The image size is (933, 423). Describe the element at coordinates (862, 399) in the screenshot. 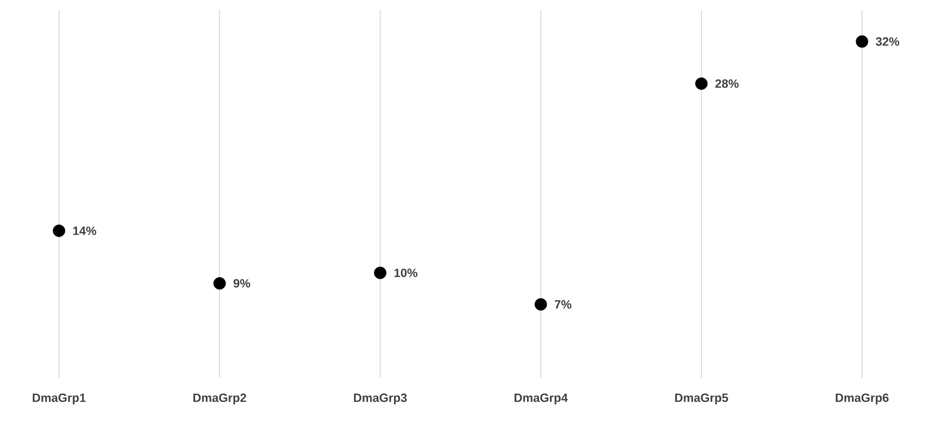

I see `x-tick-label: DmaGrp6` at that location.